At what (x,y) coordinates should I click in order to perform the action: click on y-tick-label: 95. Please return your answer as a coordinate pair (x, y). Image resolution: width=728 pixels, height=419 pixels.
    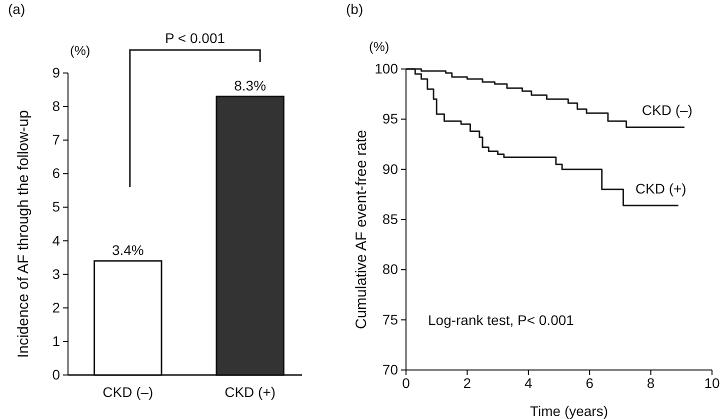
    Looking at the image, I should click on (390, 118).